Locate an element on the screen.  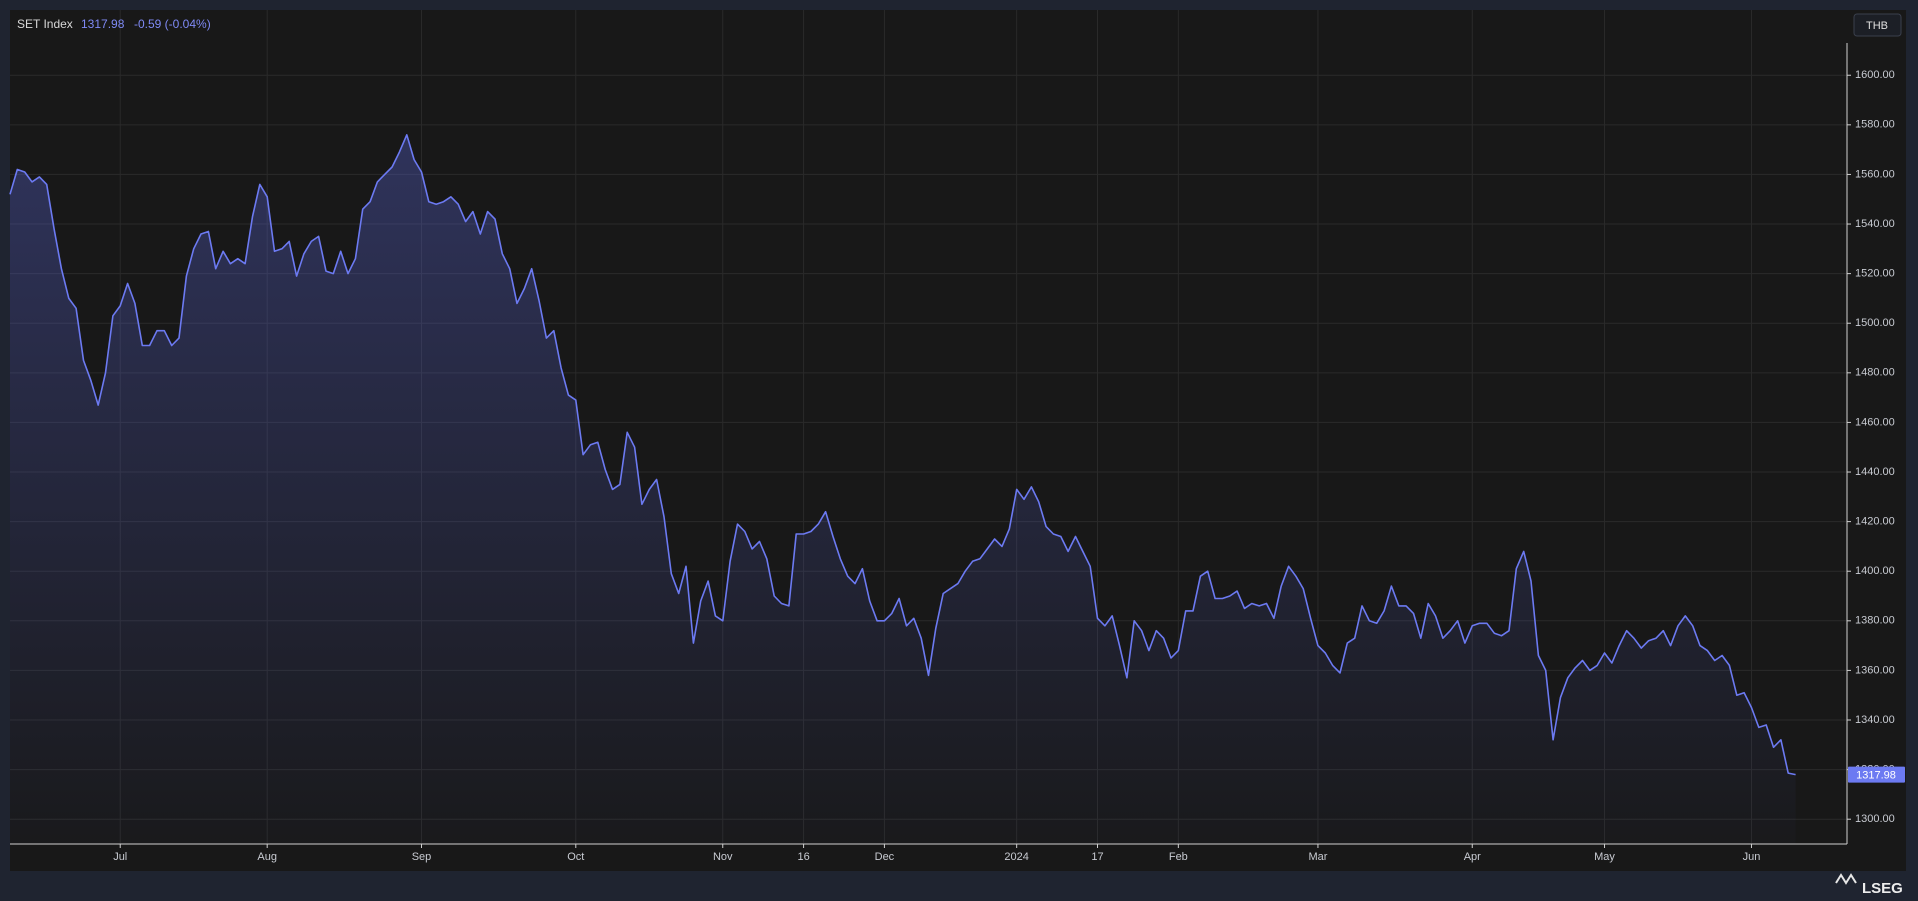
last-price-label: 1317.98 is located at coordinates (1876, 776).